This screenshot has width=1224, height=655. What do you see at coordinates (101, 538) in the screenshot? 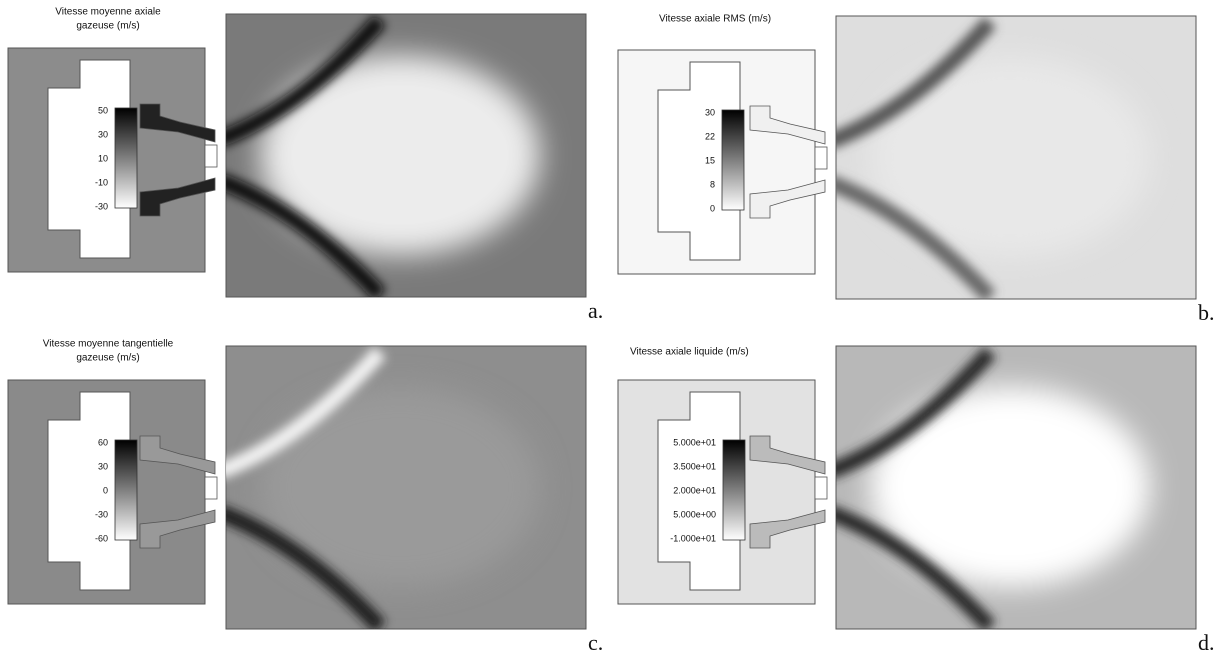
I see `colorbar-tick-label: -60` at bounding box center [101, 538].